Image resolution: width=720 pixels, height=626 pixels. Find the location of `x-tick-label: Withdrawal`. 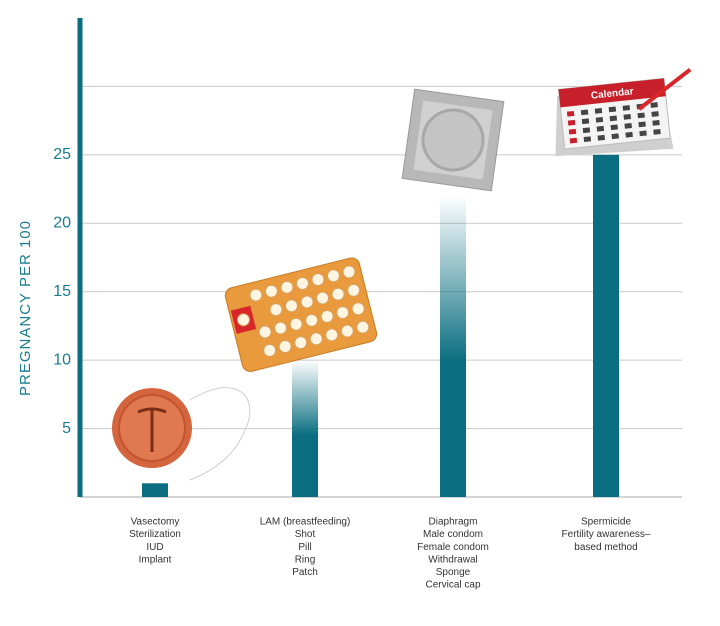

x-tick-label: Withdrawal is located at coordinates (452, 559).